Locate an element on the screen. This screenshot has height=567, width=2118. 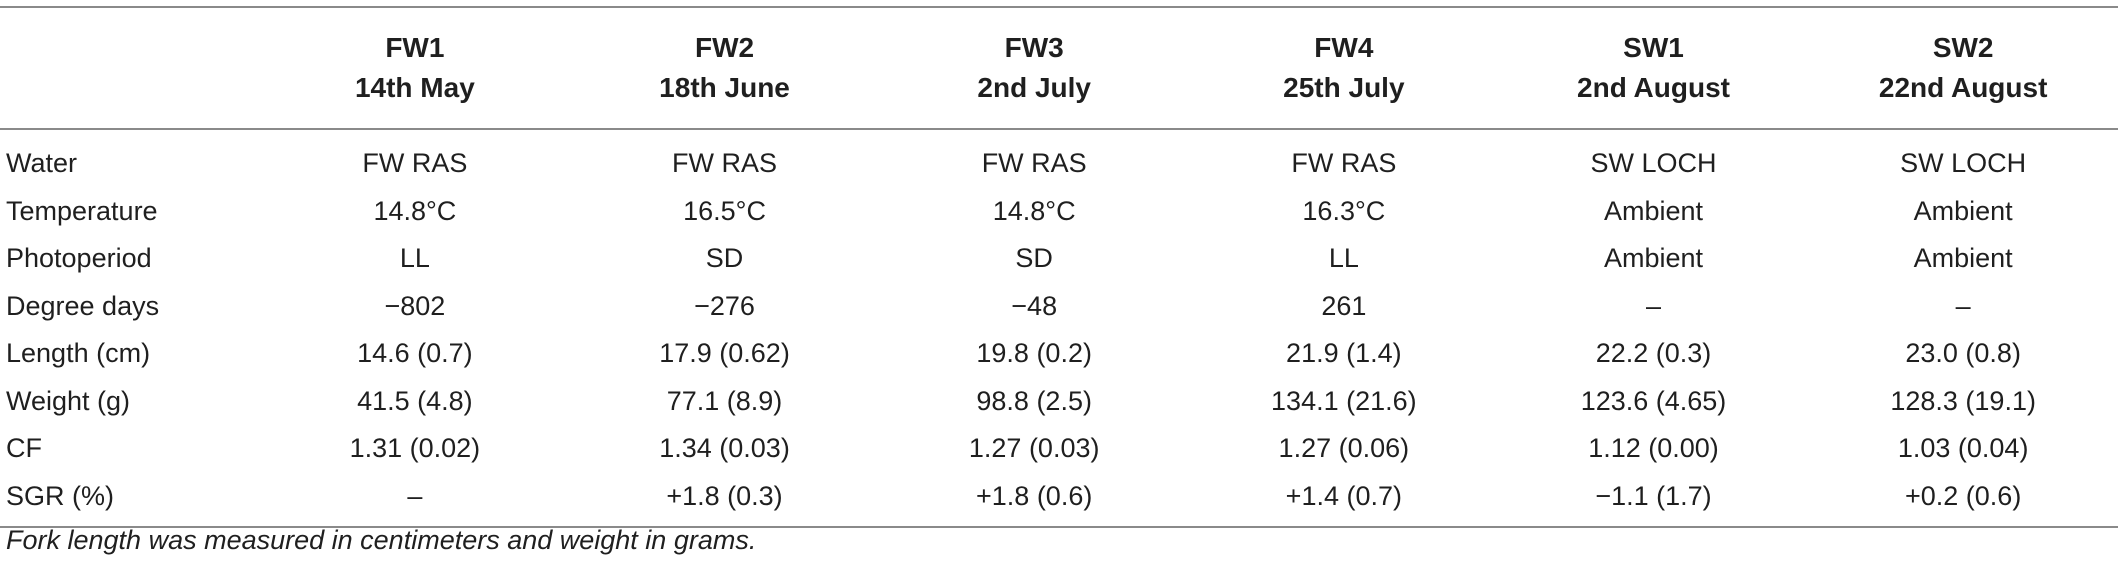
table-cell: +1.8 (0.3) is located at coordinates (724, 495).